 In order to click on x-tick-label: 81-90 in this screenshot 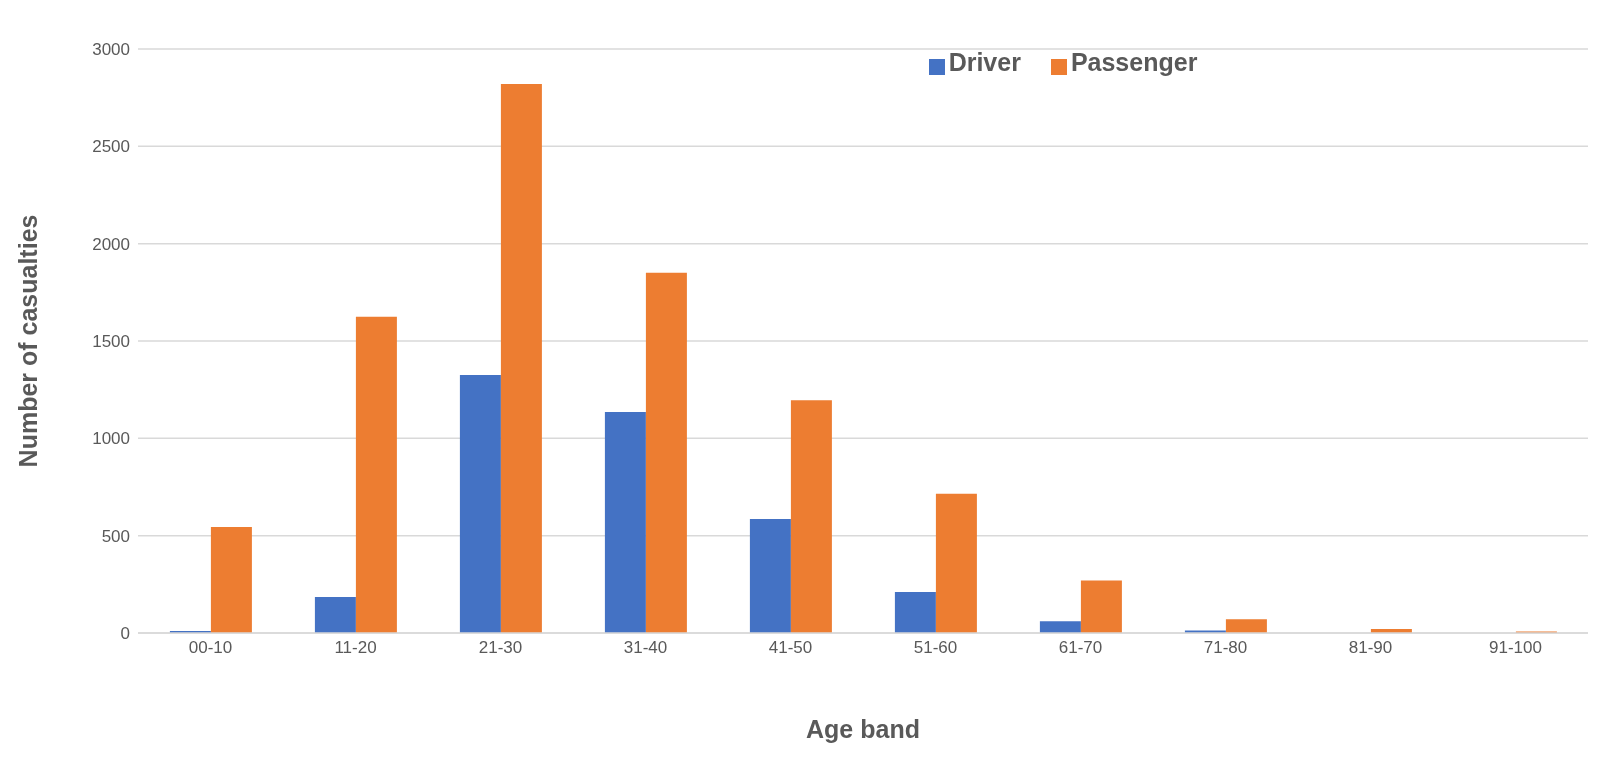, I will do `click(1370, 648)`.